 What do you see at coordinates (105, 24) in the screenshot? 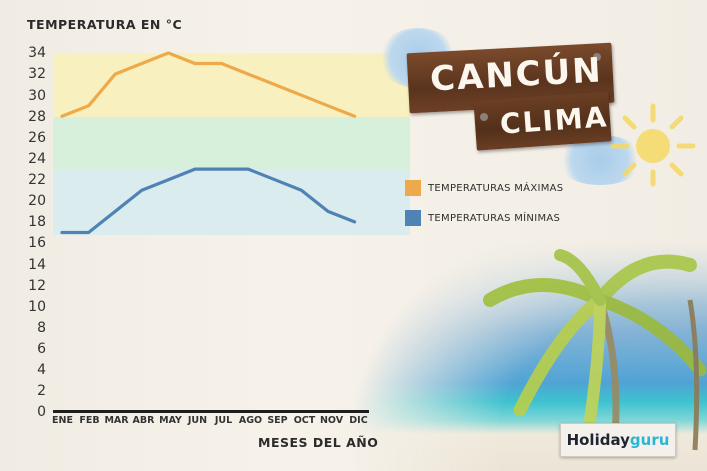
I see `y-axis-title: TEMPERATURA EN °C` at bounding box center [105, 24].